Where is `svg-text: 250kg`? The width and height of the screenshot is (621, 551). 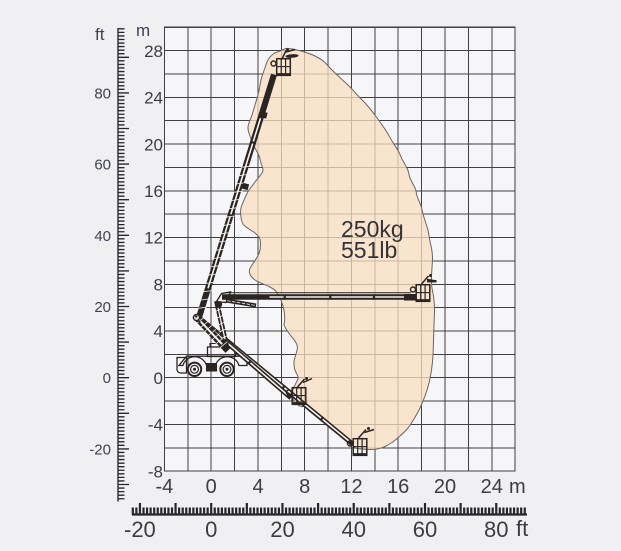
svg-text: 250kg is located at coordinates (372, 229).